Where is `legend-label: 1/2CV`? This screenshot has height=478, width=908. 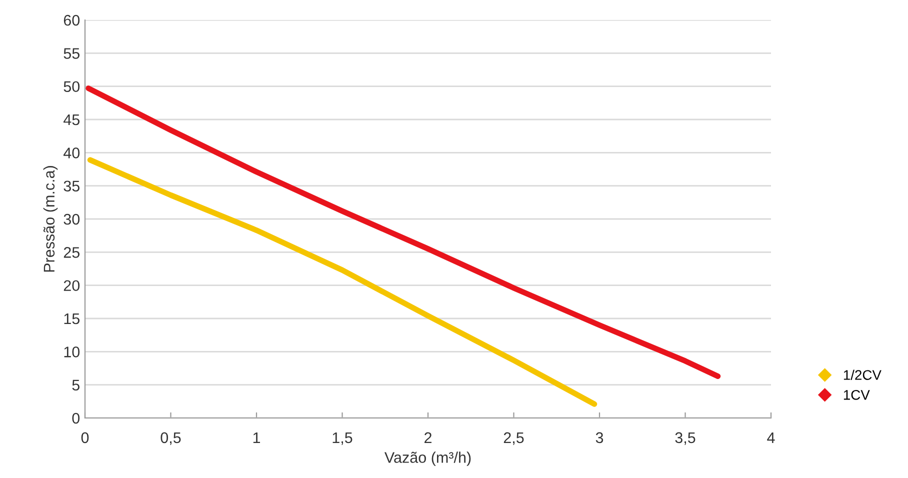 legend-label: 1/2CV is located at coordinates (863, 375).